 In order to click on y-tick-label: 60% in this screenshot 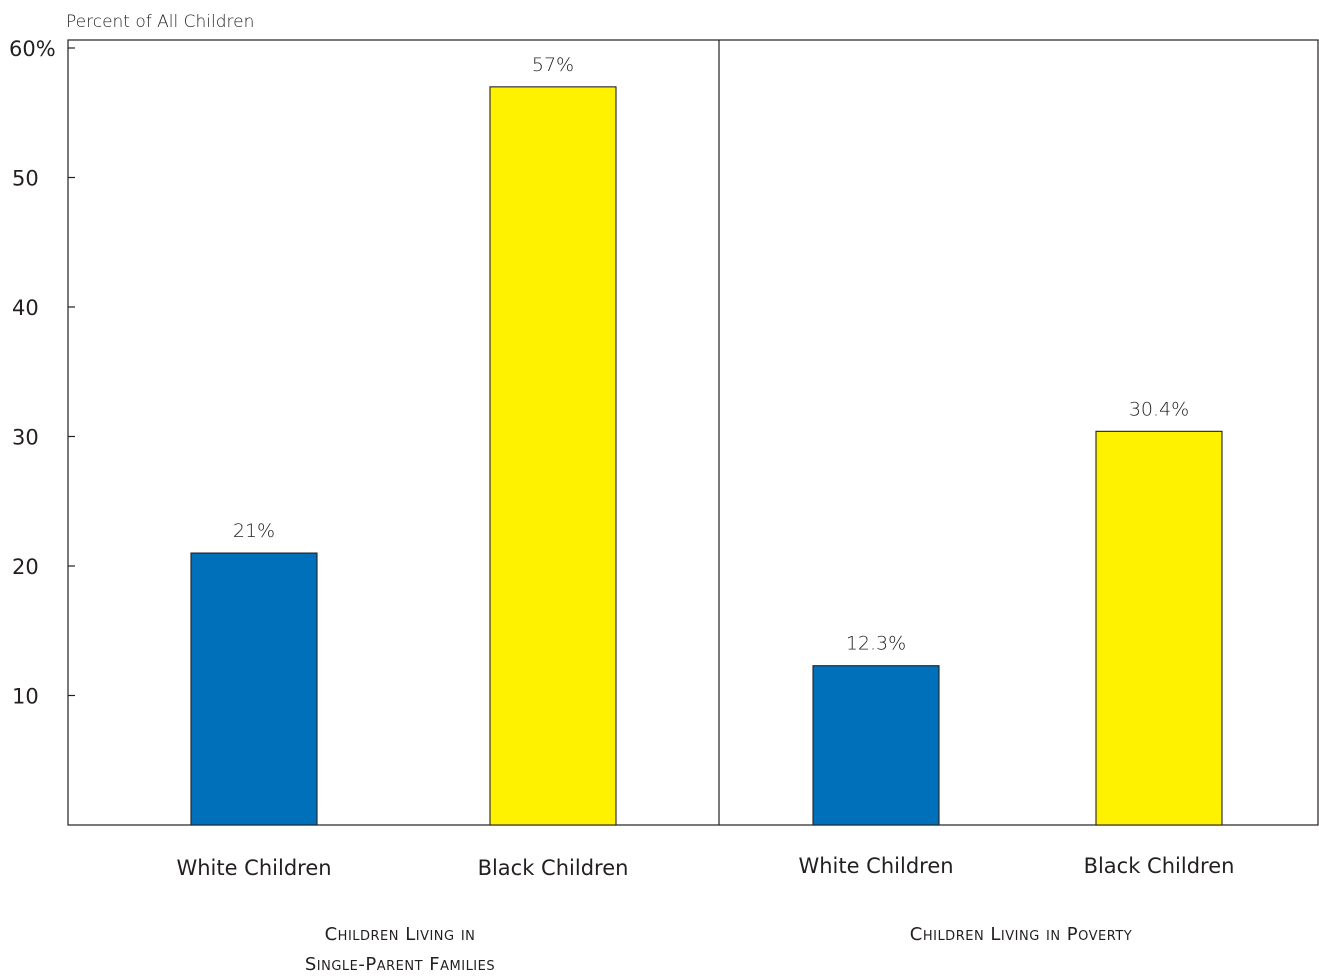, I will do `click(32, 49)`.